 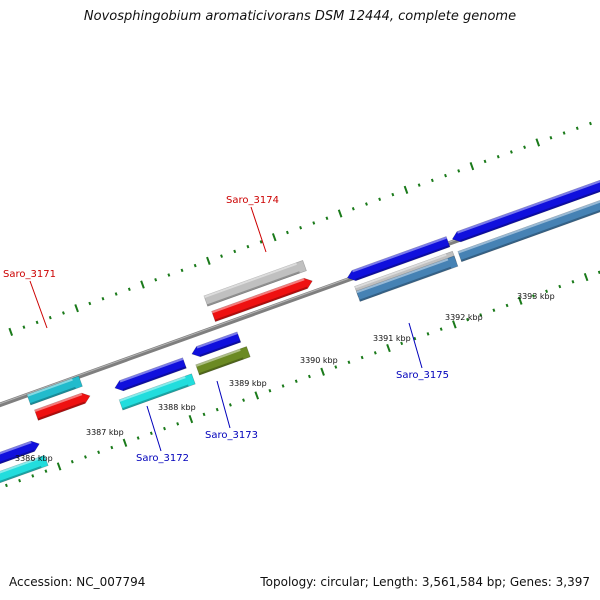 I want to click on kbp-label: 3386 kbp, so click(x=34, y=458).